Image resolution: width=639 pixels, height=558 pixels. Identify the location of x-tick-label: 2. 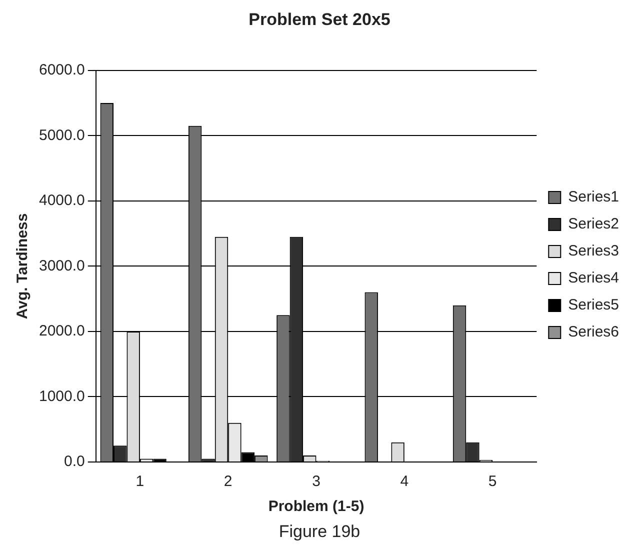
(228, 481).